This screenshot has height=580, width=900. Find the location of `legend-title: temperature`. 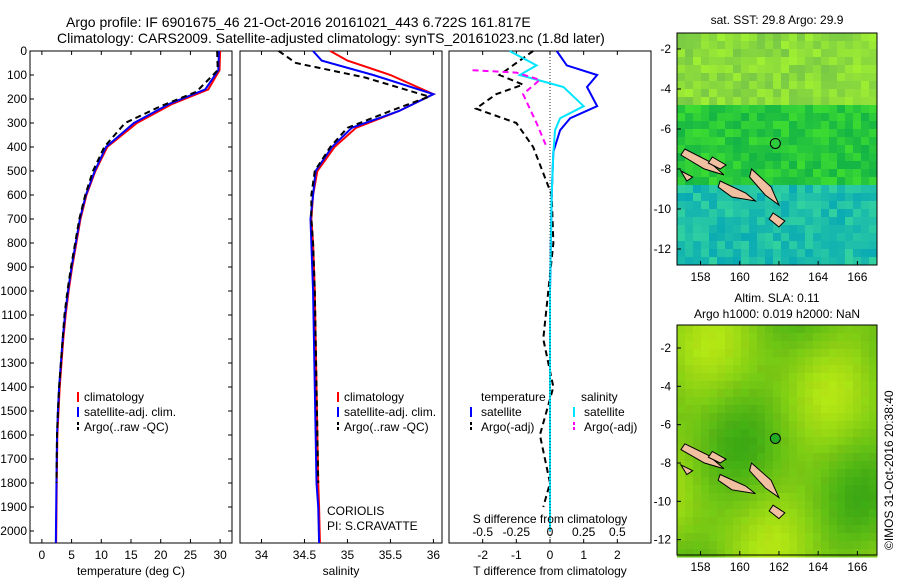

legend-title: temperature is located at coordinates (513, 397).